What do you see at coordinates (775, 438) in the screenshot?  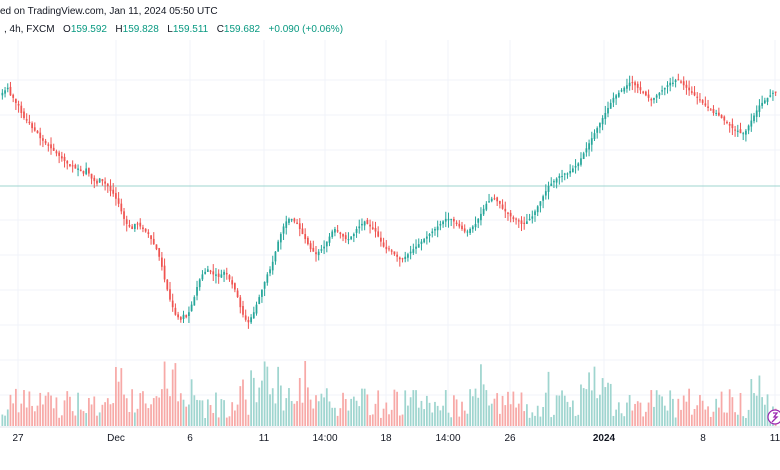 I see `x-tick-label: 11` at bounding box center [775, 438].